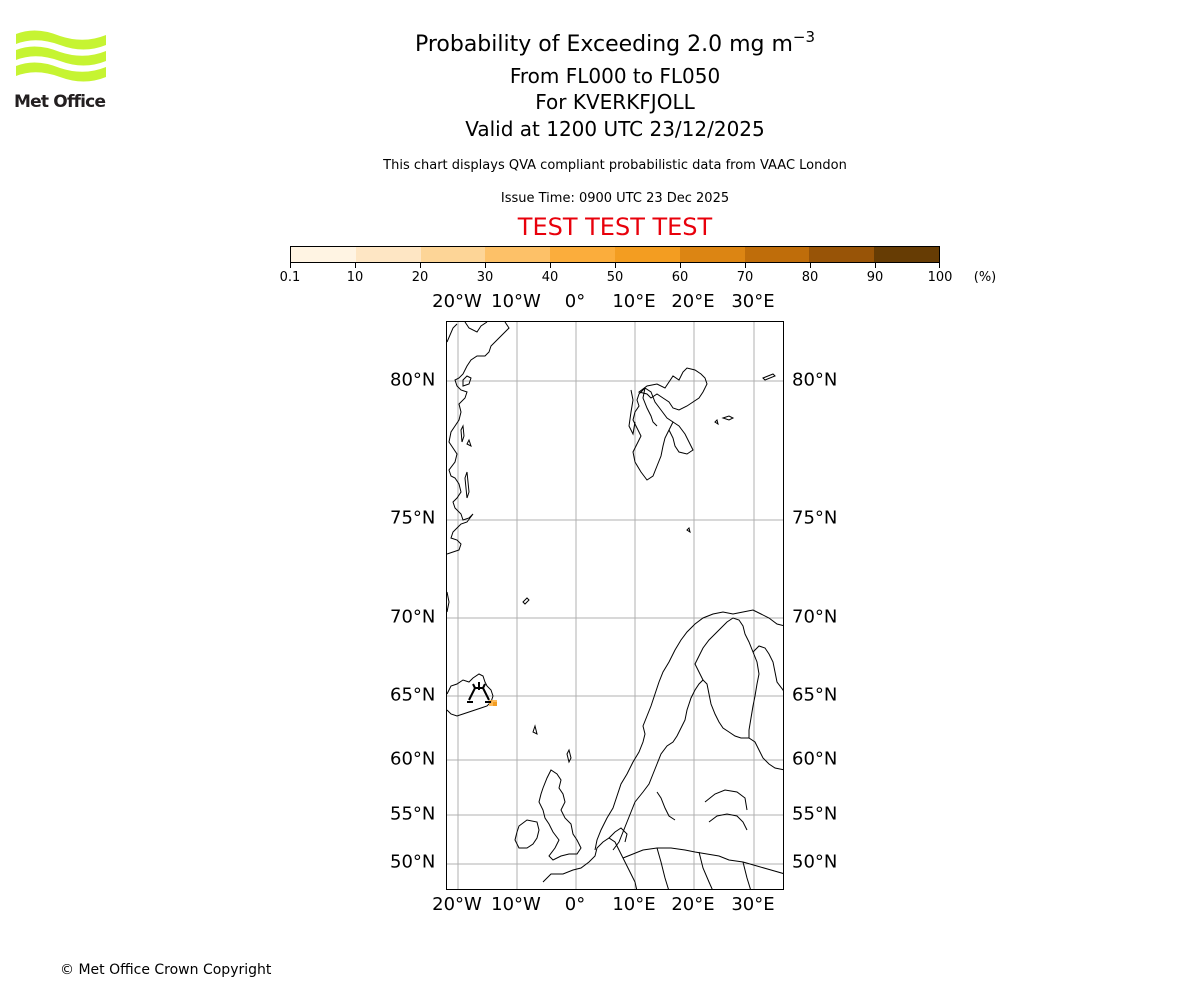  I want to click on valid-time: Valid at 1200 UTC 23/12/2025, so click(615, 129).